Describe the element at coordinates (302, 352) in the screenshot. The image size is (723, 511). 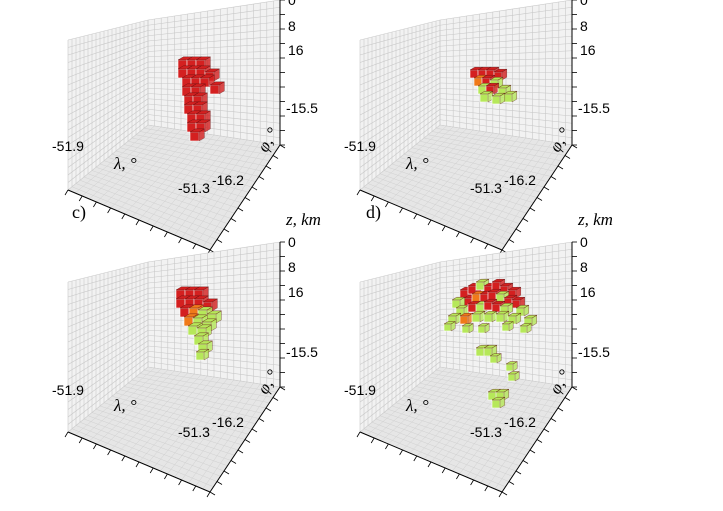
I see `lat-tick-1: -15.5` at that location.